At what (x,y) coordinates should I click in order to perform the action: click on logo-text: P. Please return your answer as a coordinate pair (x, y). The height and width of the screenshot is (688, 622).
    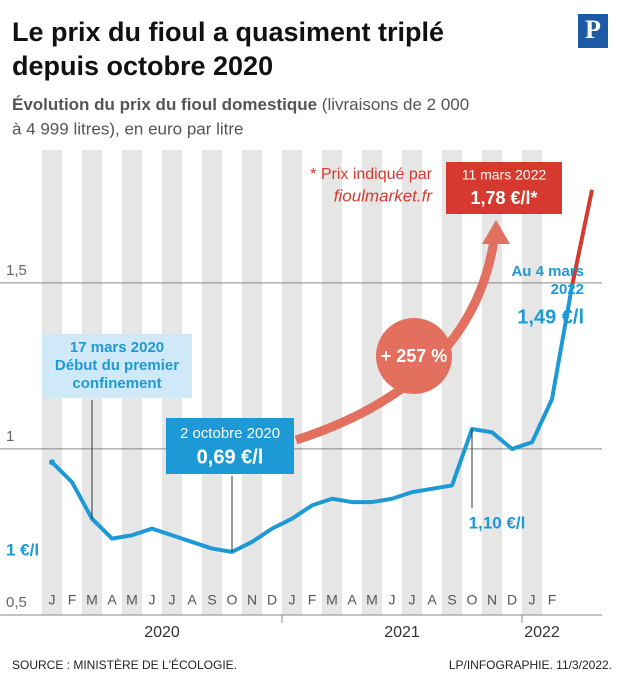
    Looking at the image, I should click on (593, 29).